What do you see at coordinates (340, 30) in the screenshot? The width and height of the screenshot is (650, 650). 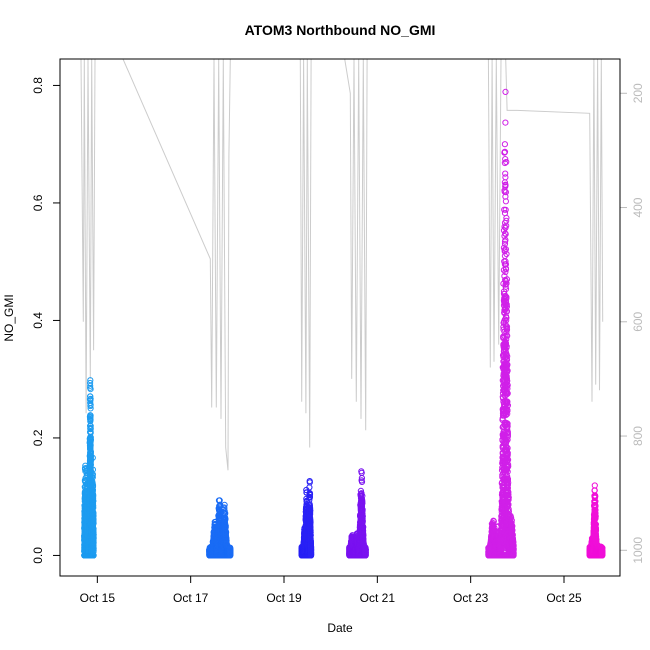 I see `chart-title: ATOM3 Northbound NO_GMI` at bounding box center [340, 30].